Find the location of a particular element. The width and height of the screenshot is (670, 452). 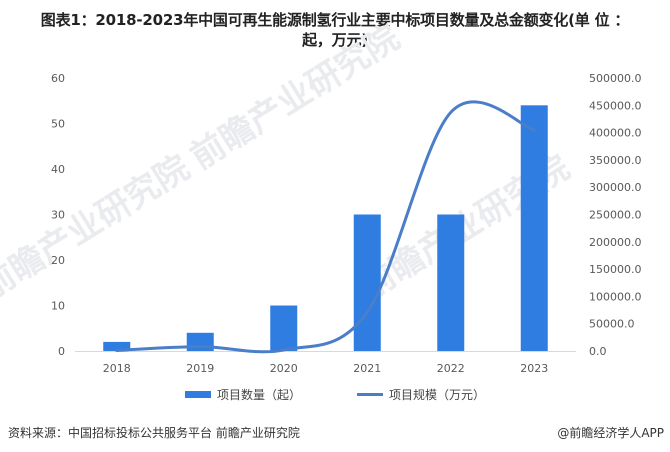

brand-credit: @前瞻经济学人APP is located at coordinates (610, 433).